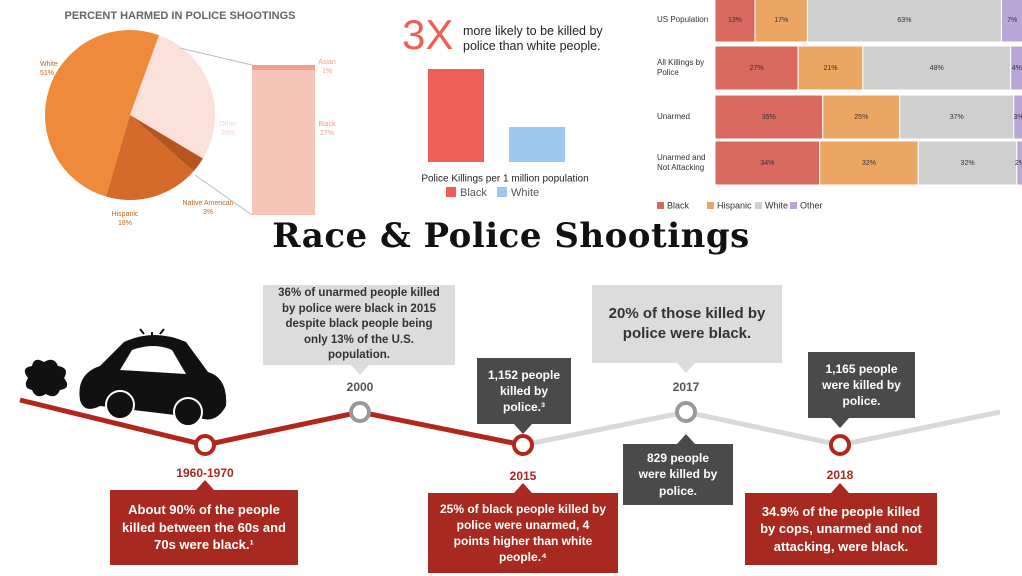  What do you see at coordinates (360, 387) in the screenshot?
I see `year-label: 2000` at bounding box center [360, 387].